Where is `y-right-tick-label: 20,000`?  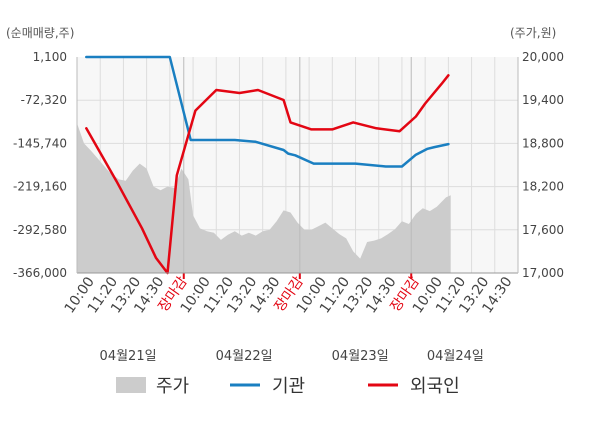
y-right-tick-label: 20,000 is located at coordinates (543, 57).